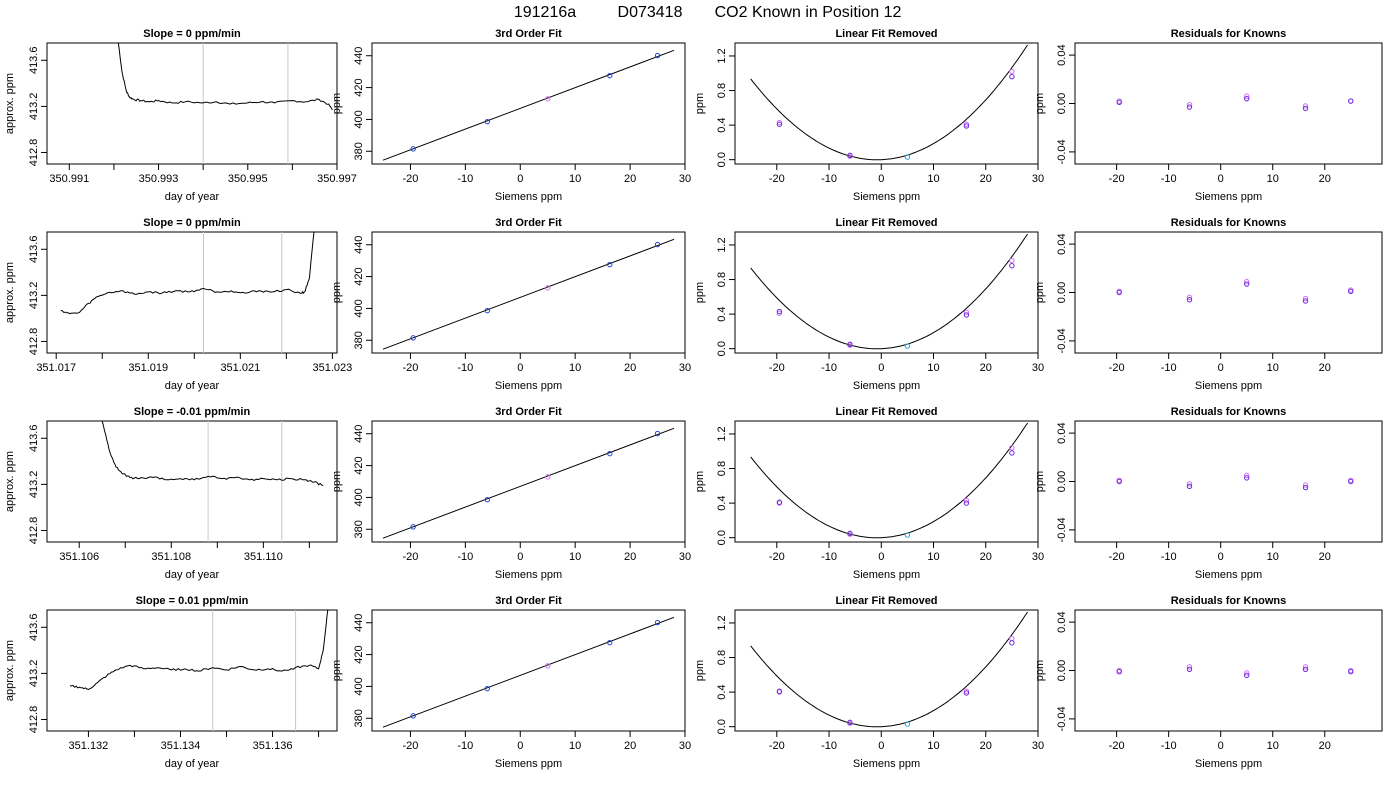 The height and width of the screenshot is (800, 1400). I want to click on x-tick-label: 351.023, so click(333, 368).